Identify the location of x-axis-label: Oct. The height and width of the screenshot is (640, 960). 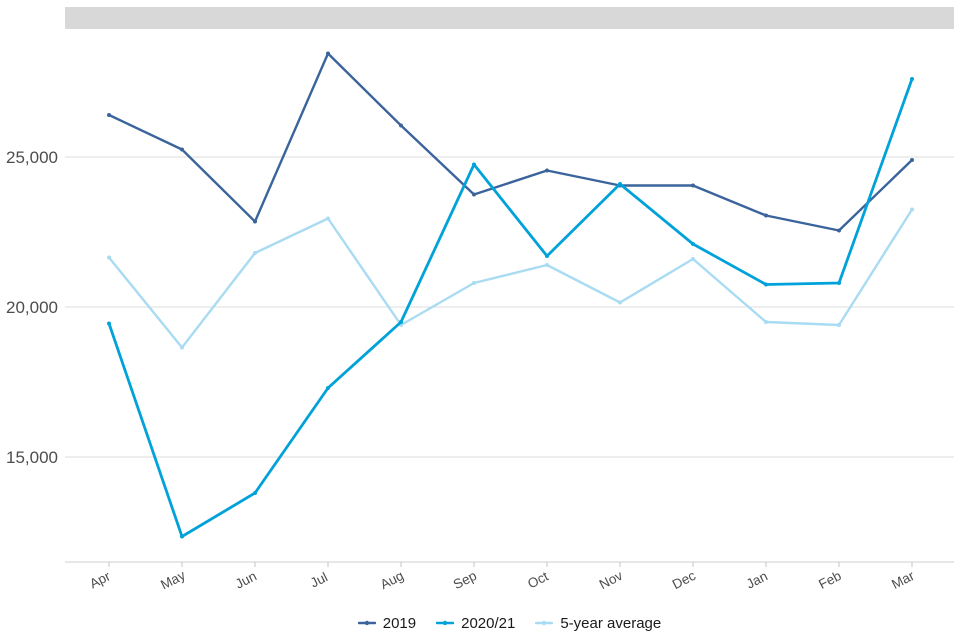
(538, 579).